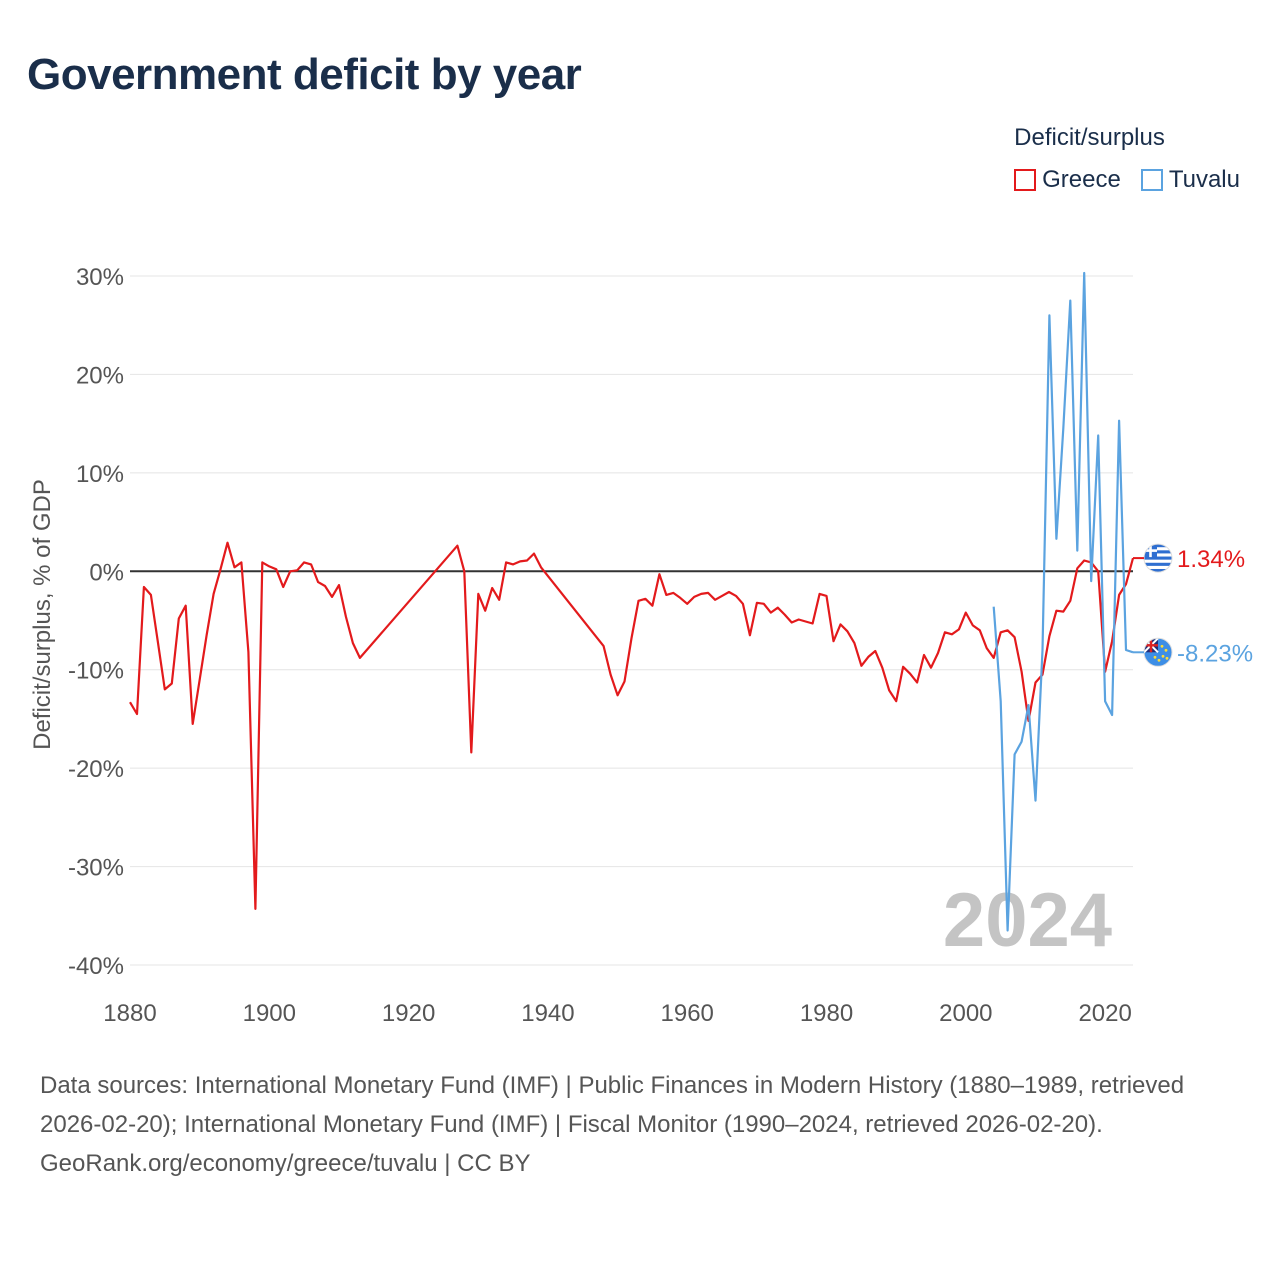 The width and height of the screenshot is (1280, 1280). What do you see at coordinates (547, 1013) in the screenshot?
I see `x-tick-label: 1940` at bounding box center [547, 1013].